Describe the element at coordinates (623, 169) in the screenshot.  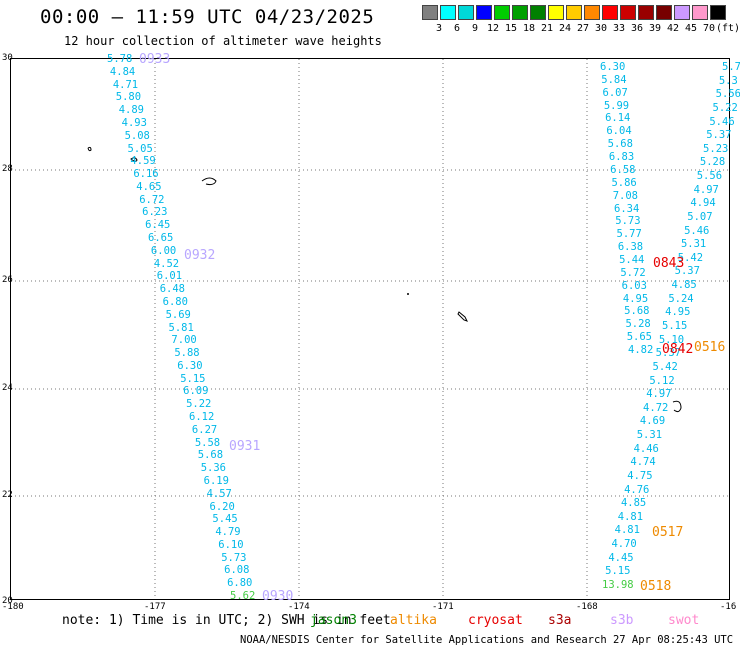
I see `swh-value: 6.58` at that location.